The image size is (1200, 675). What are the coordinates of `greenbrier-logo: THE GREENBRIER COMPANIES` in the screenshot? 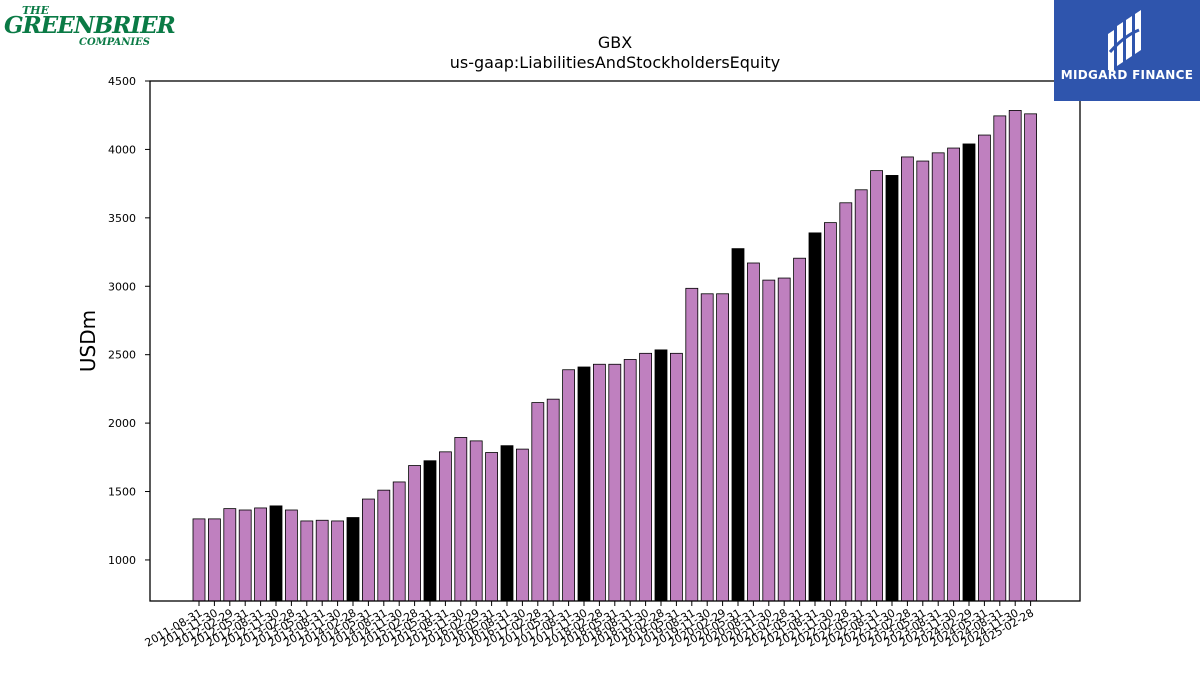 It's located at (90, 28).